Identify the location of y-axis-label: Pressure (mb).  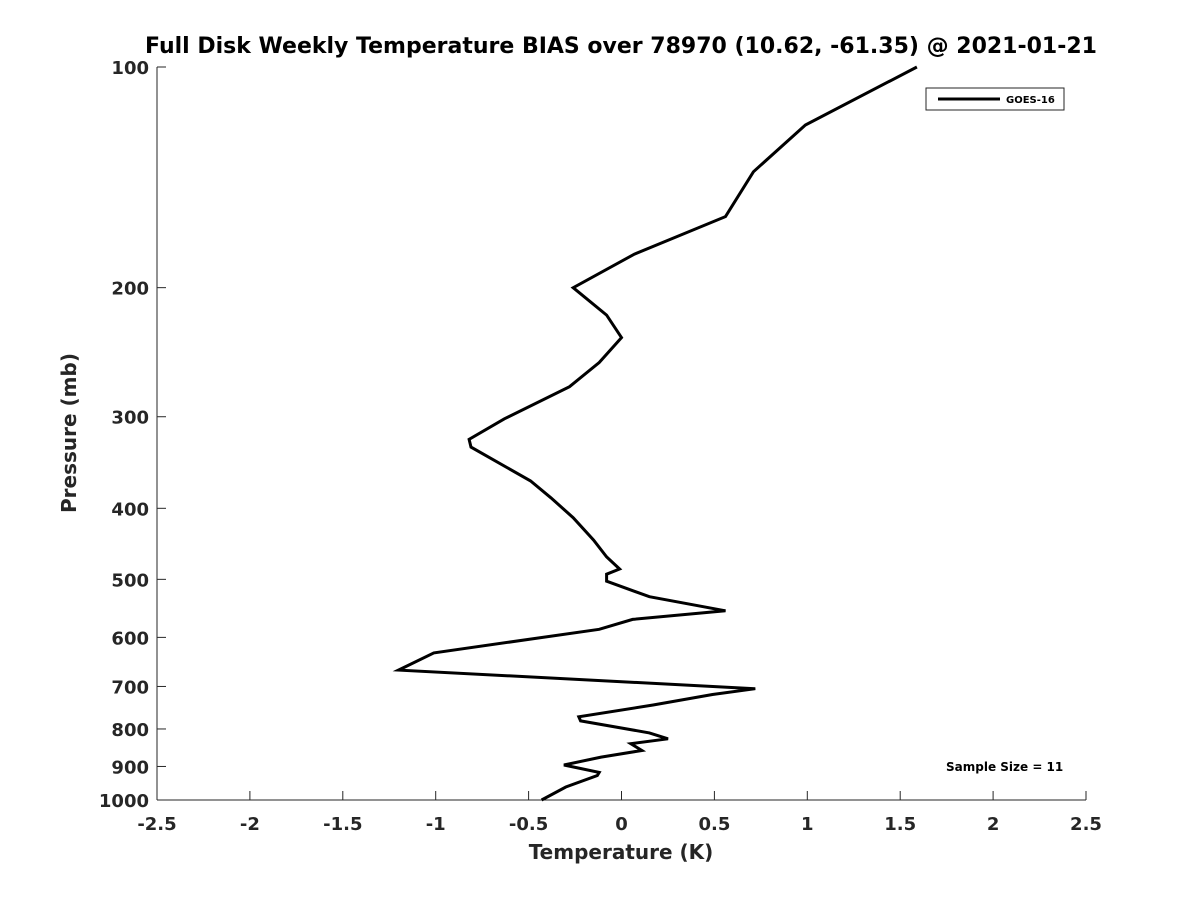
(69, 433).